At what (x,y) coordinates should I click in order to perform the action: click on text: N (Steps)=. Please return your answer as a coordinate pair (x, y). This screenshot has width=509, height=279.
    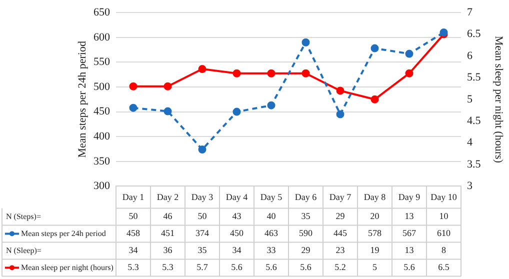
    Looking at the image, I should click on (24, 216).